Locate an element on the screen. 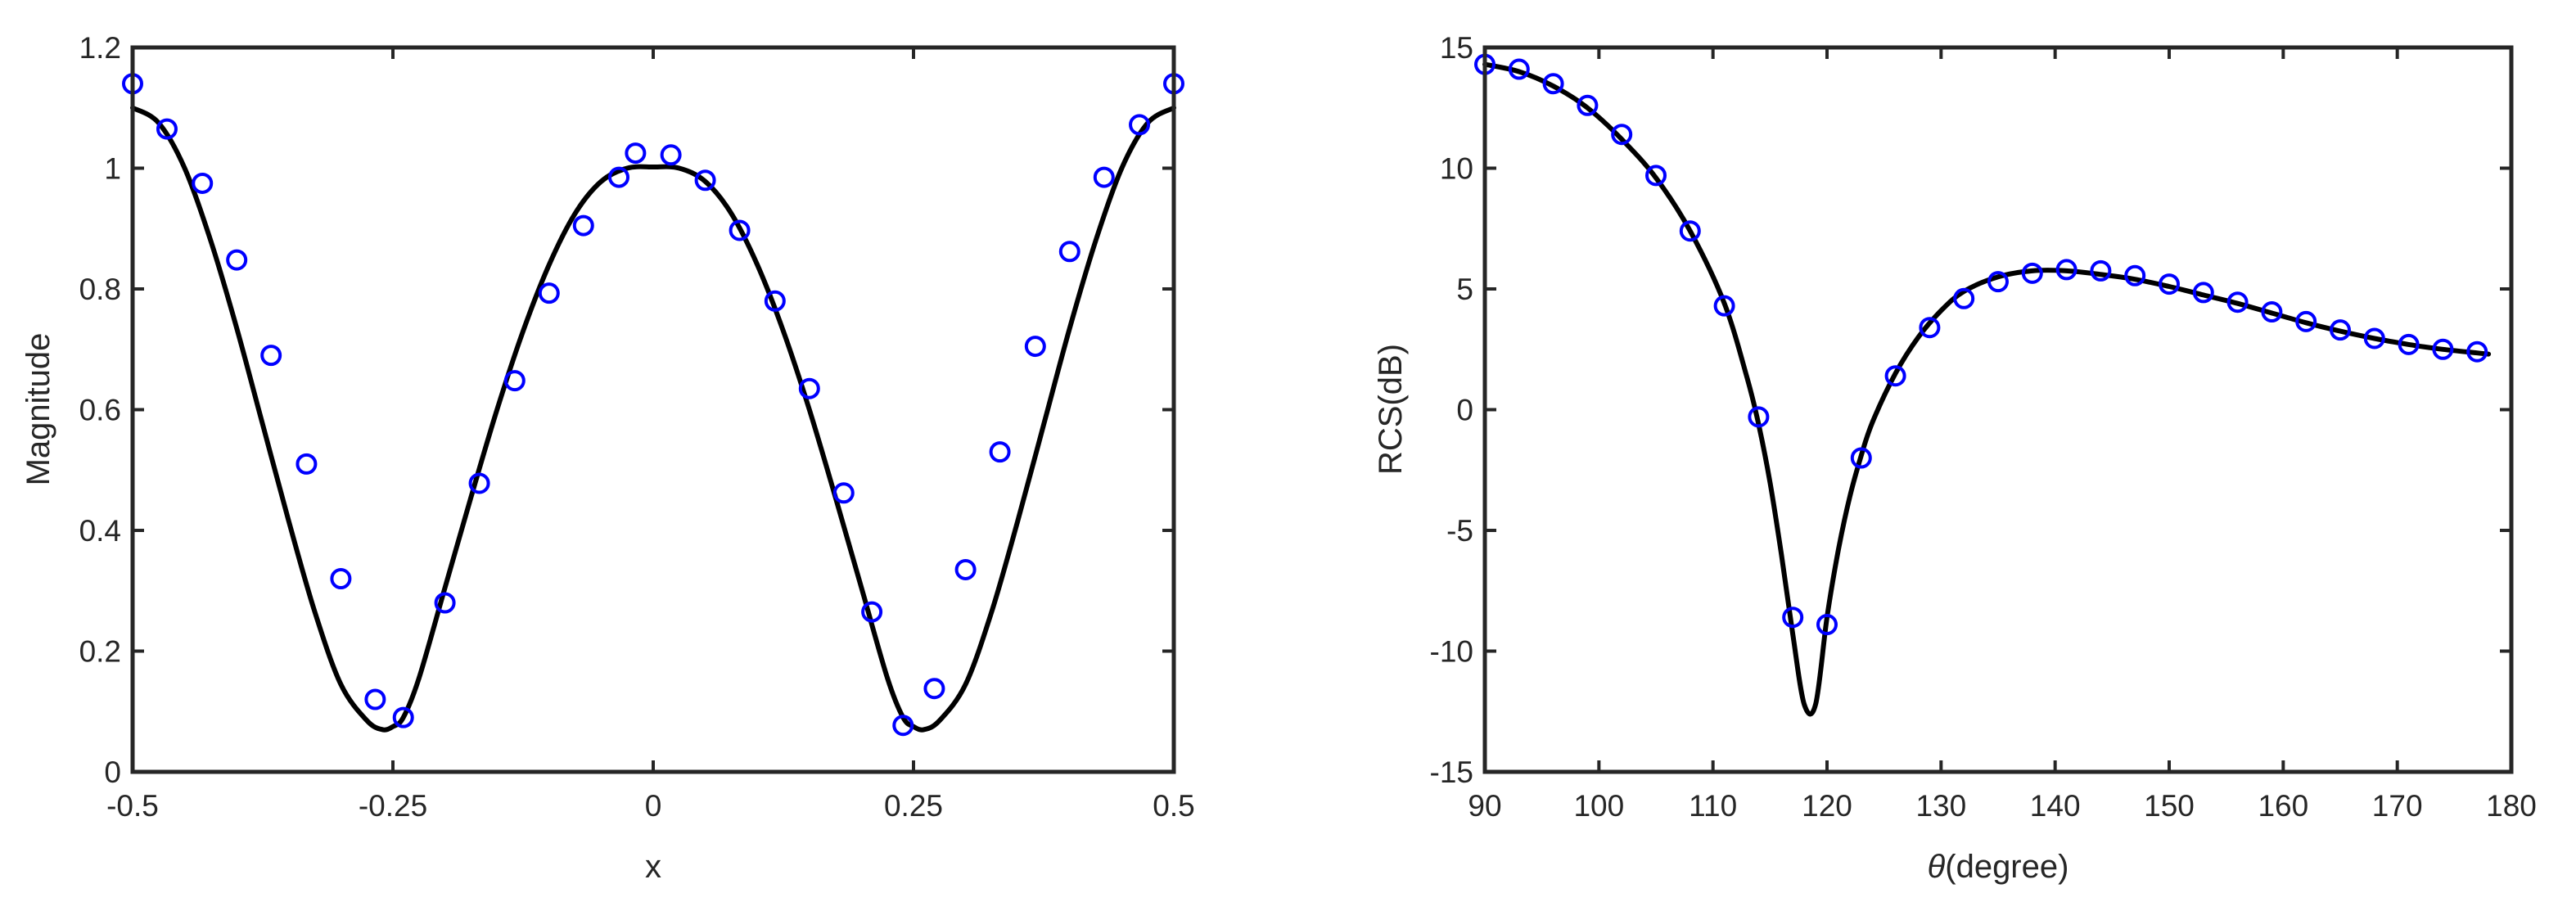 This screenshot has width=2576, height=911. rcs-plot-xtick-label: 140 is located at coordinates (2055, 806).